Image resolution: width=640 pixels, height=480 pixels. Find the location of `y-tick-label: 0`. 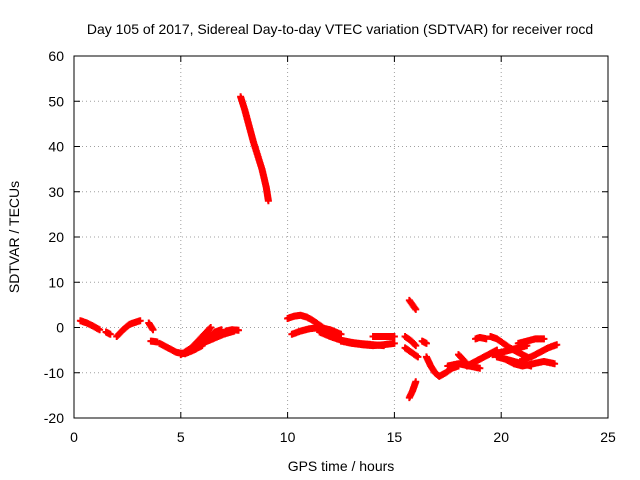

y-tick-label: 0 is located at coordinates (60, 328).